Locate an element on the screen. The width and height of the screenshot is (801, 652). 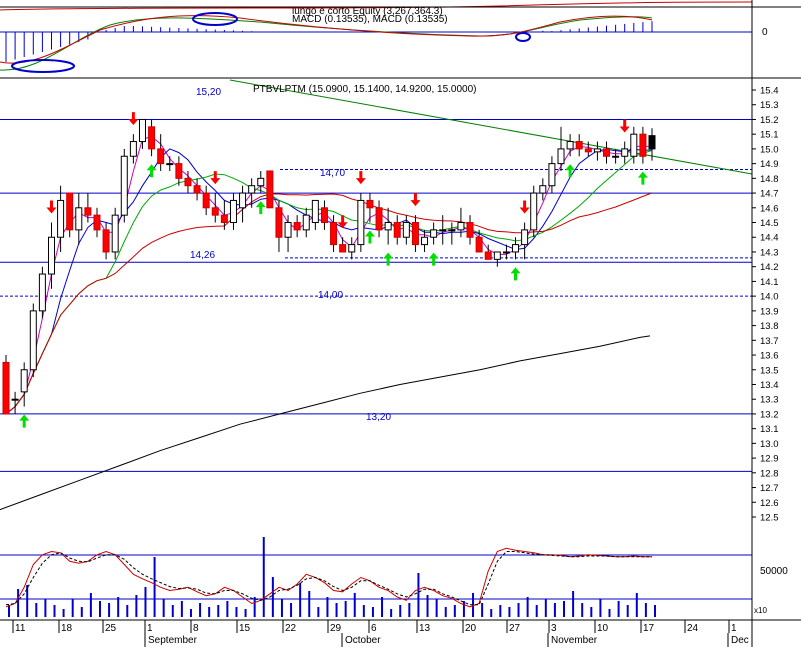
y-tick-label: 13.1 is located at coordinates (769, 429).